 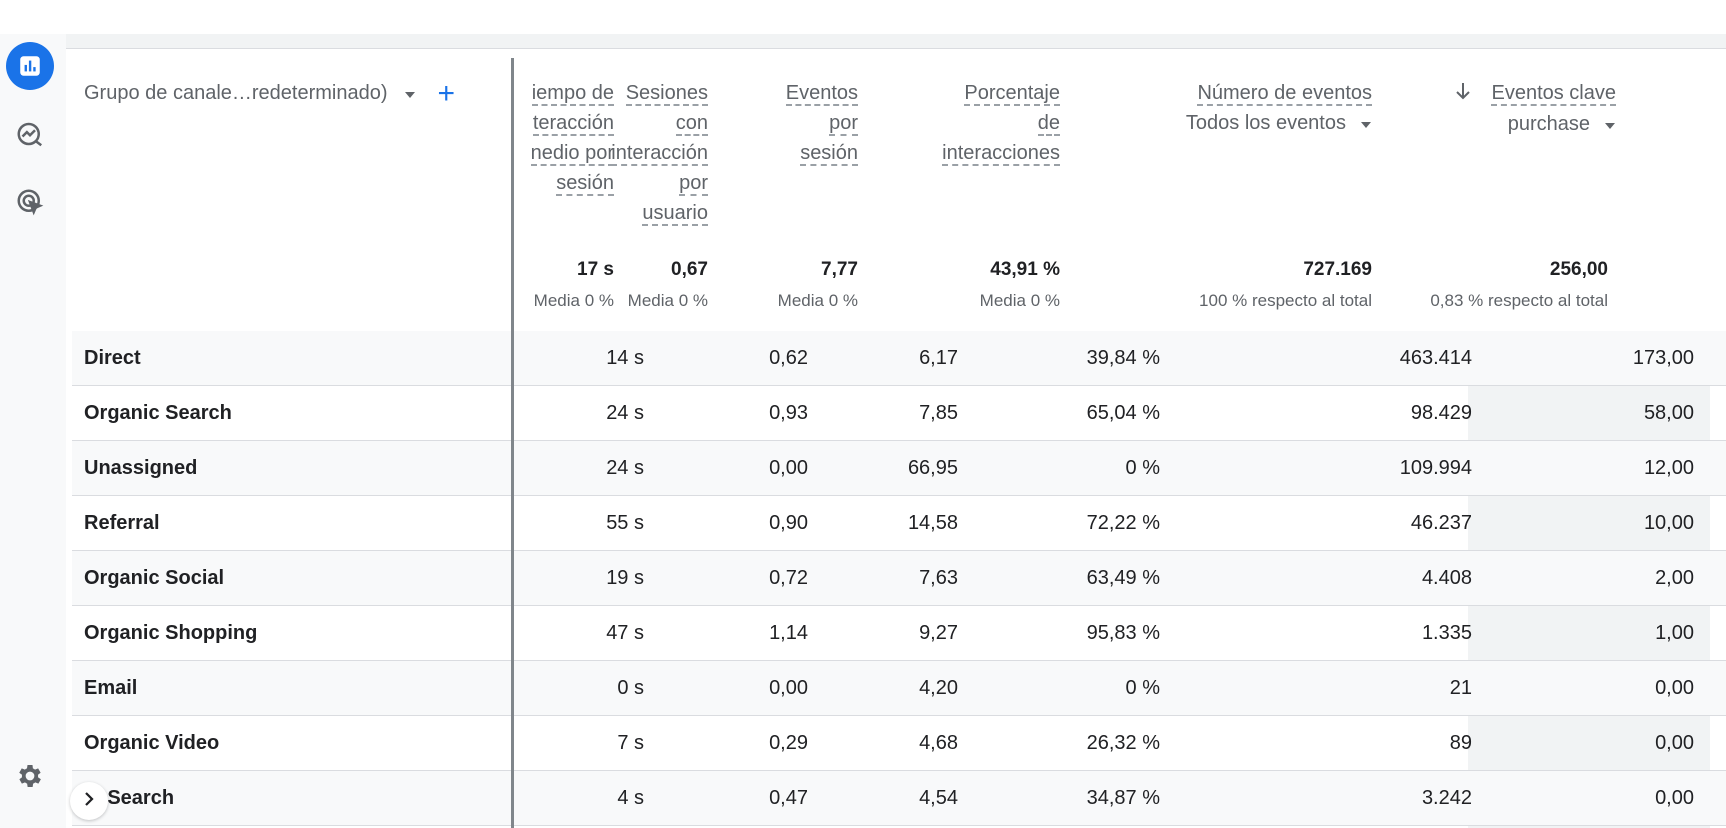 What do you see at coordinates (1123, 743) in the screenshot?
I see `row-metric-cell: 26,32 %` at bounding box center [1123, 743].